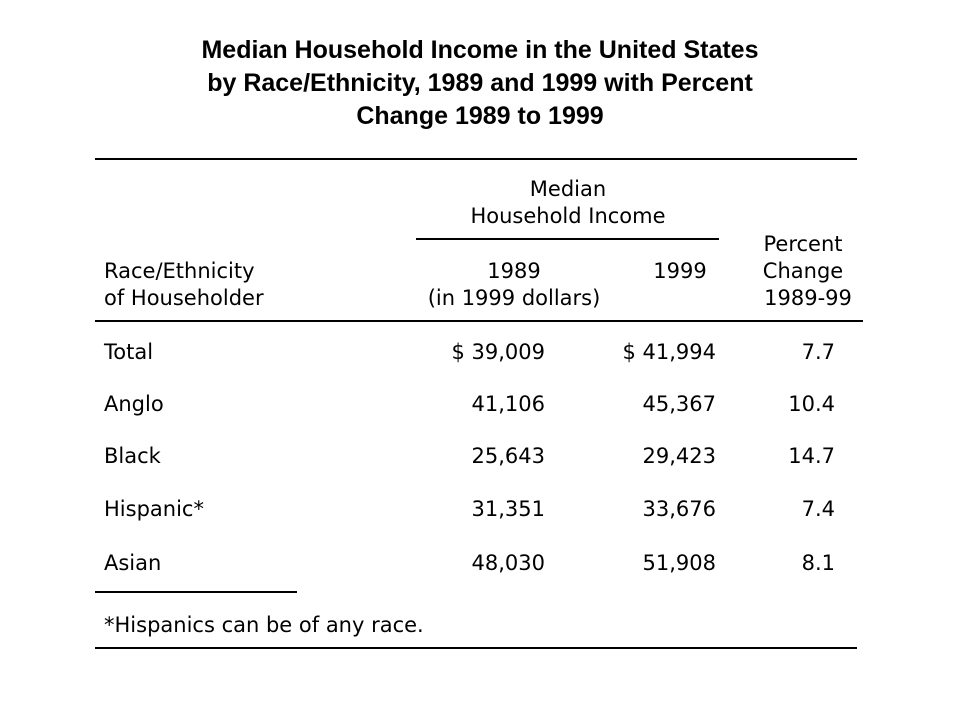  I want to click on row-value-1989: 41,106, so click(508, 404).